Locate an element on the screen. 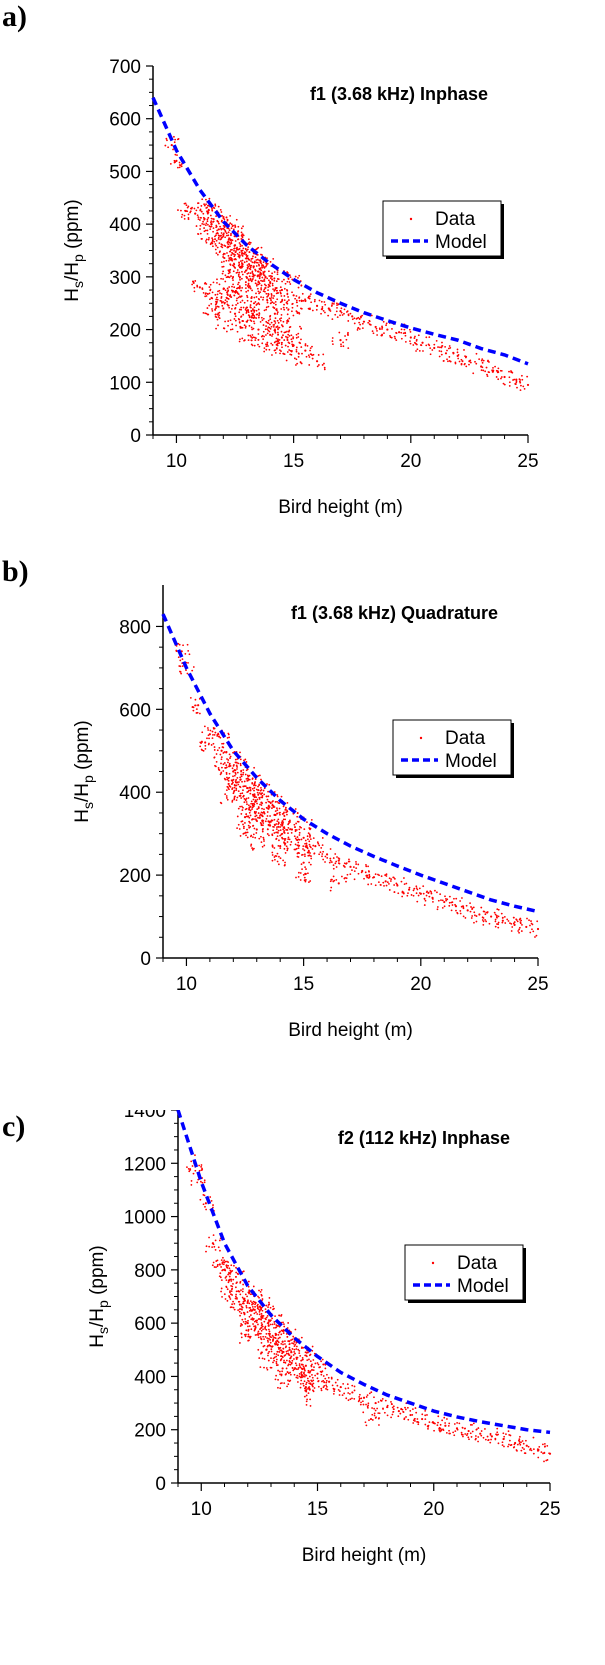  legend-shadow is located at coordinates (502, 231).